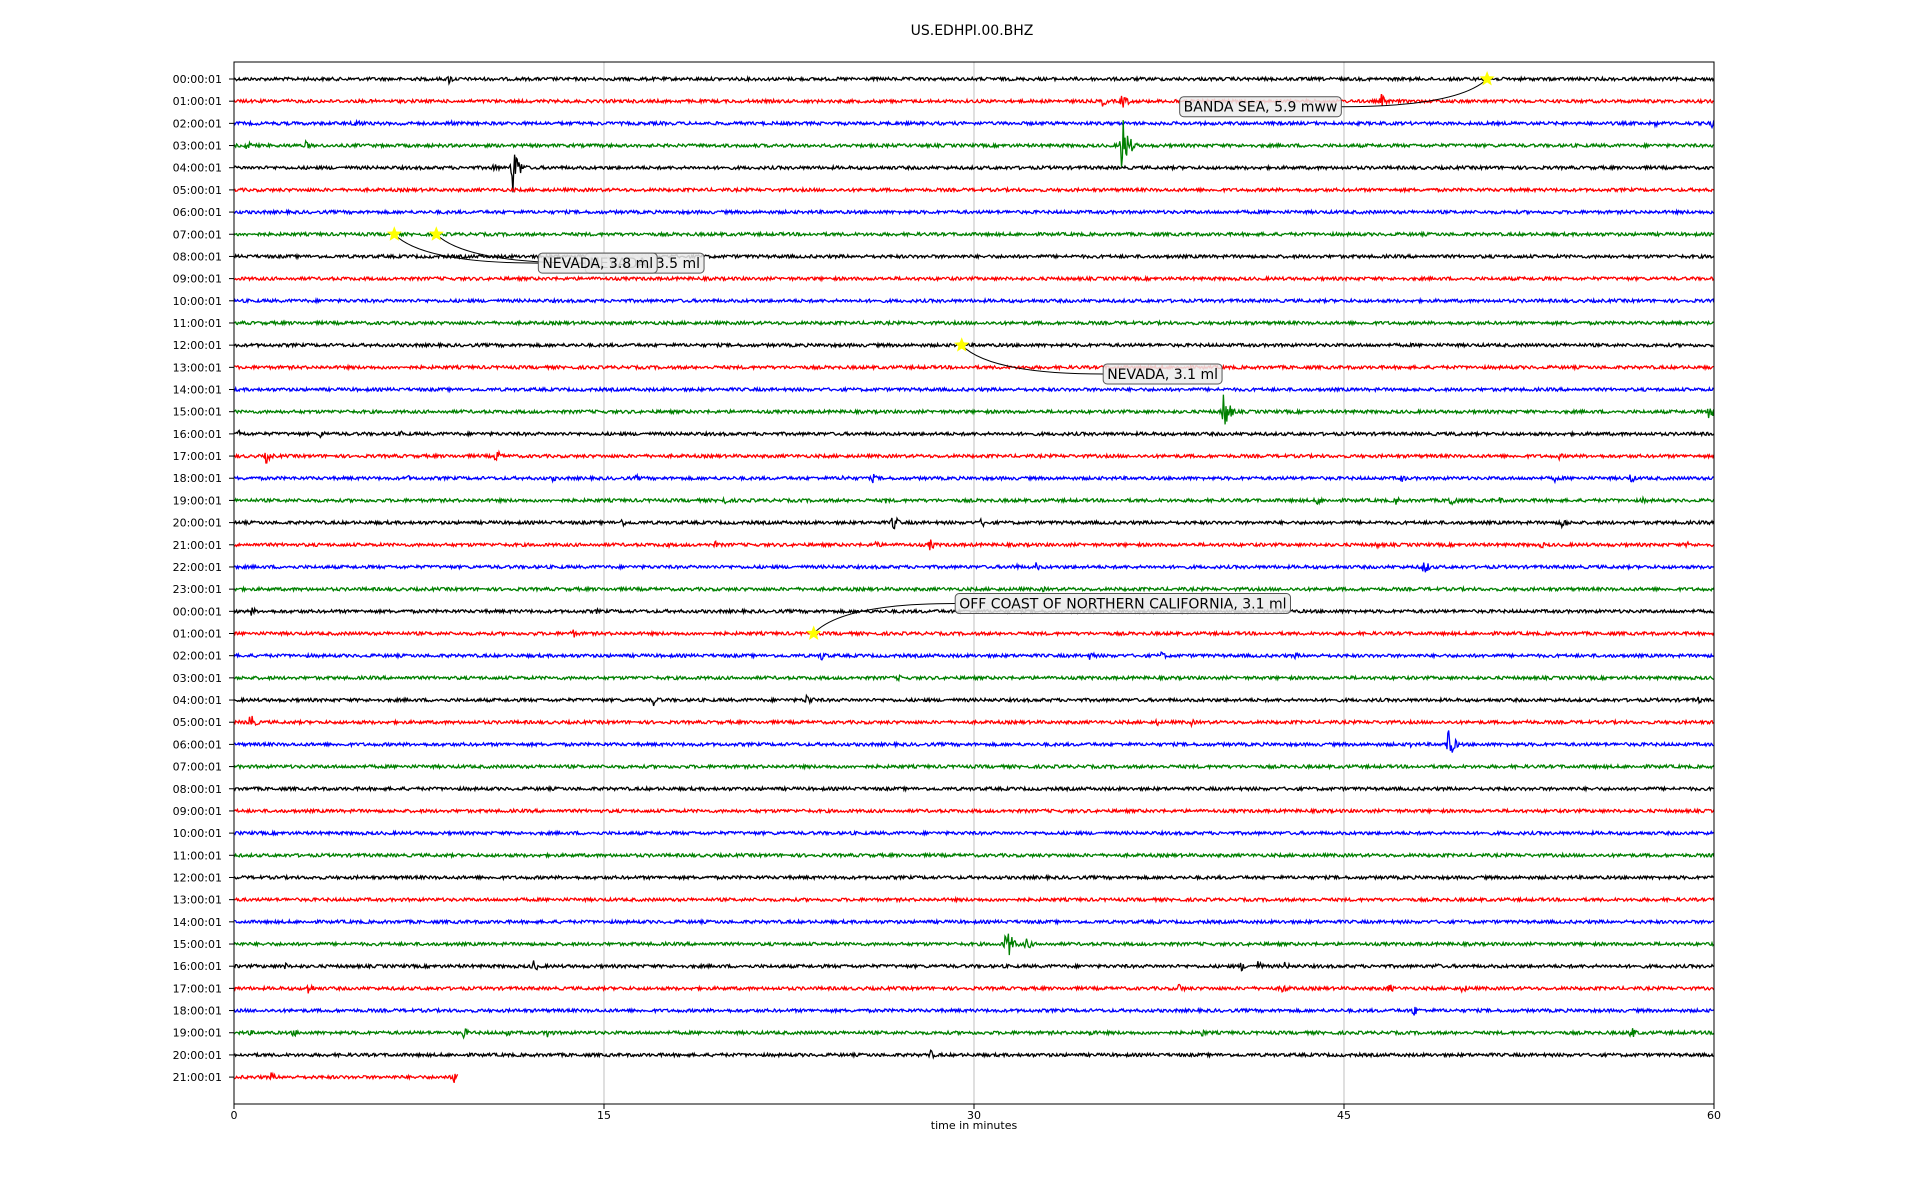  Describe the element at coordinates (197, 367) in the screenshot. I see `row-label: 13:00:01` at that location.